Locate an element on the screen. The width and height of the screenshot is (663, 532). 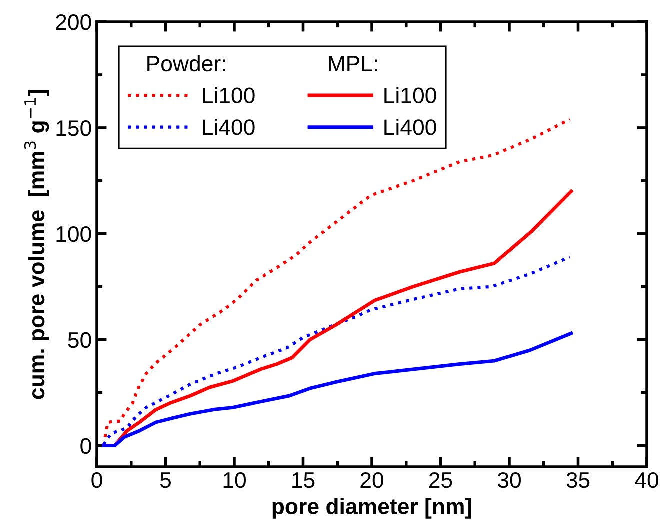
x-tick-label: 0 is located at coordinates (97, 480).